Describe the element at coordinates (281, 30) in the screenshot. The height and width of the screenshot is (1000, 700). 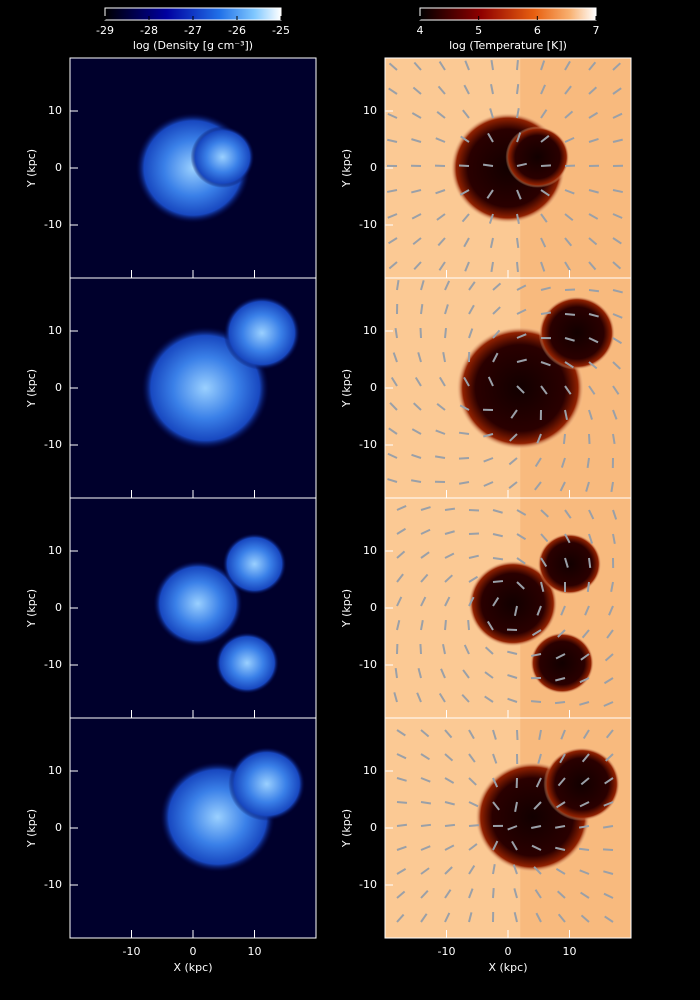
I see `colorbar-tick-label: -25` at that location.